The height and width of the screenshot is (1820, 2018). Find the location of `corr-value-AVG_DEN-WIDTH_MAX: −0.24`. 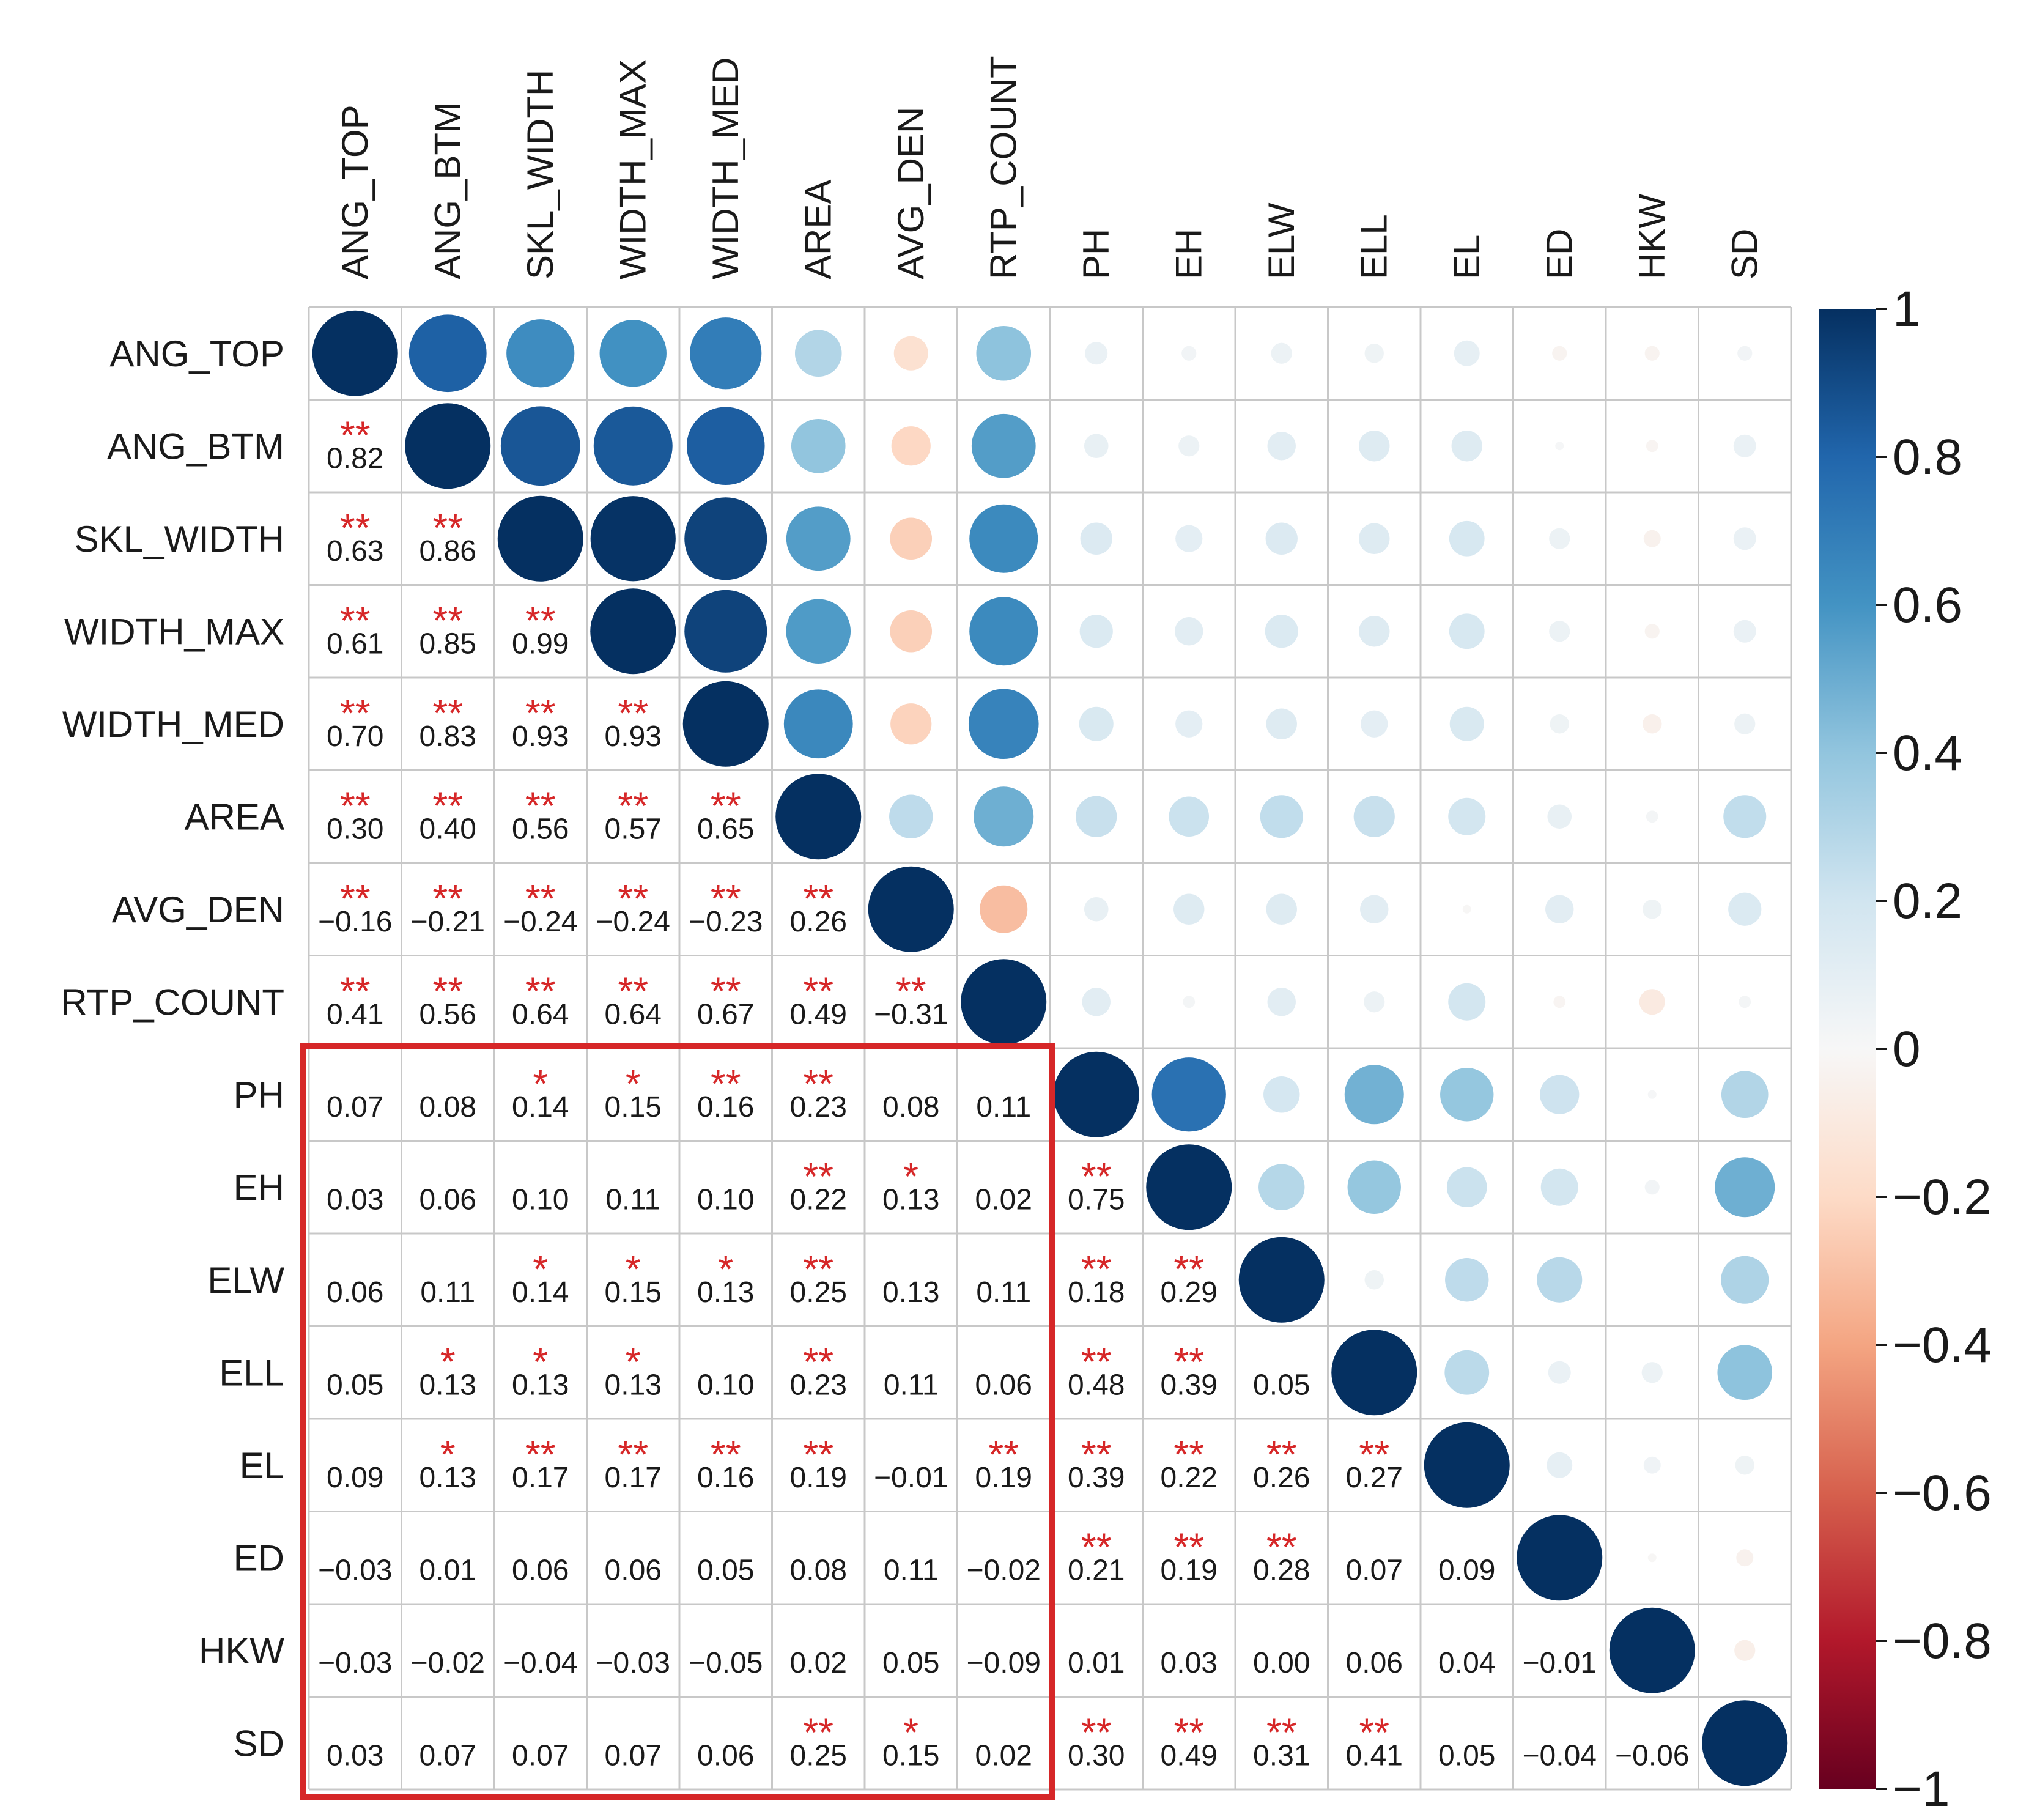

corr-value-AVG_DEN-WIDTH_MAX: −0.24 is located at coordinates (633, 922).